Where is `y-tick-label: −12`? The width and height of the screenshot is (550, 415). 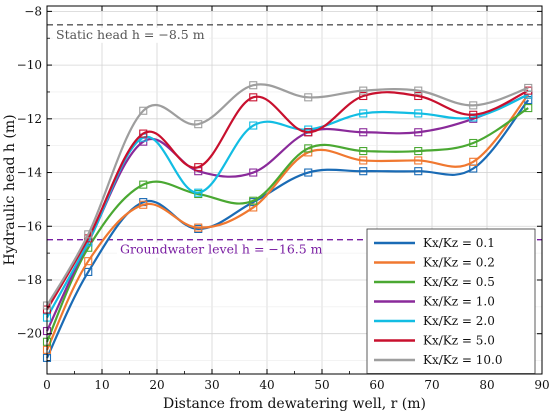 y-tick-label: −12 is located at coordinates (29, 119).